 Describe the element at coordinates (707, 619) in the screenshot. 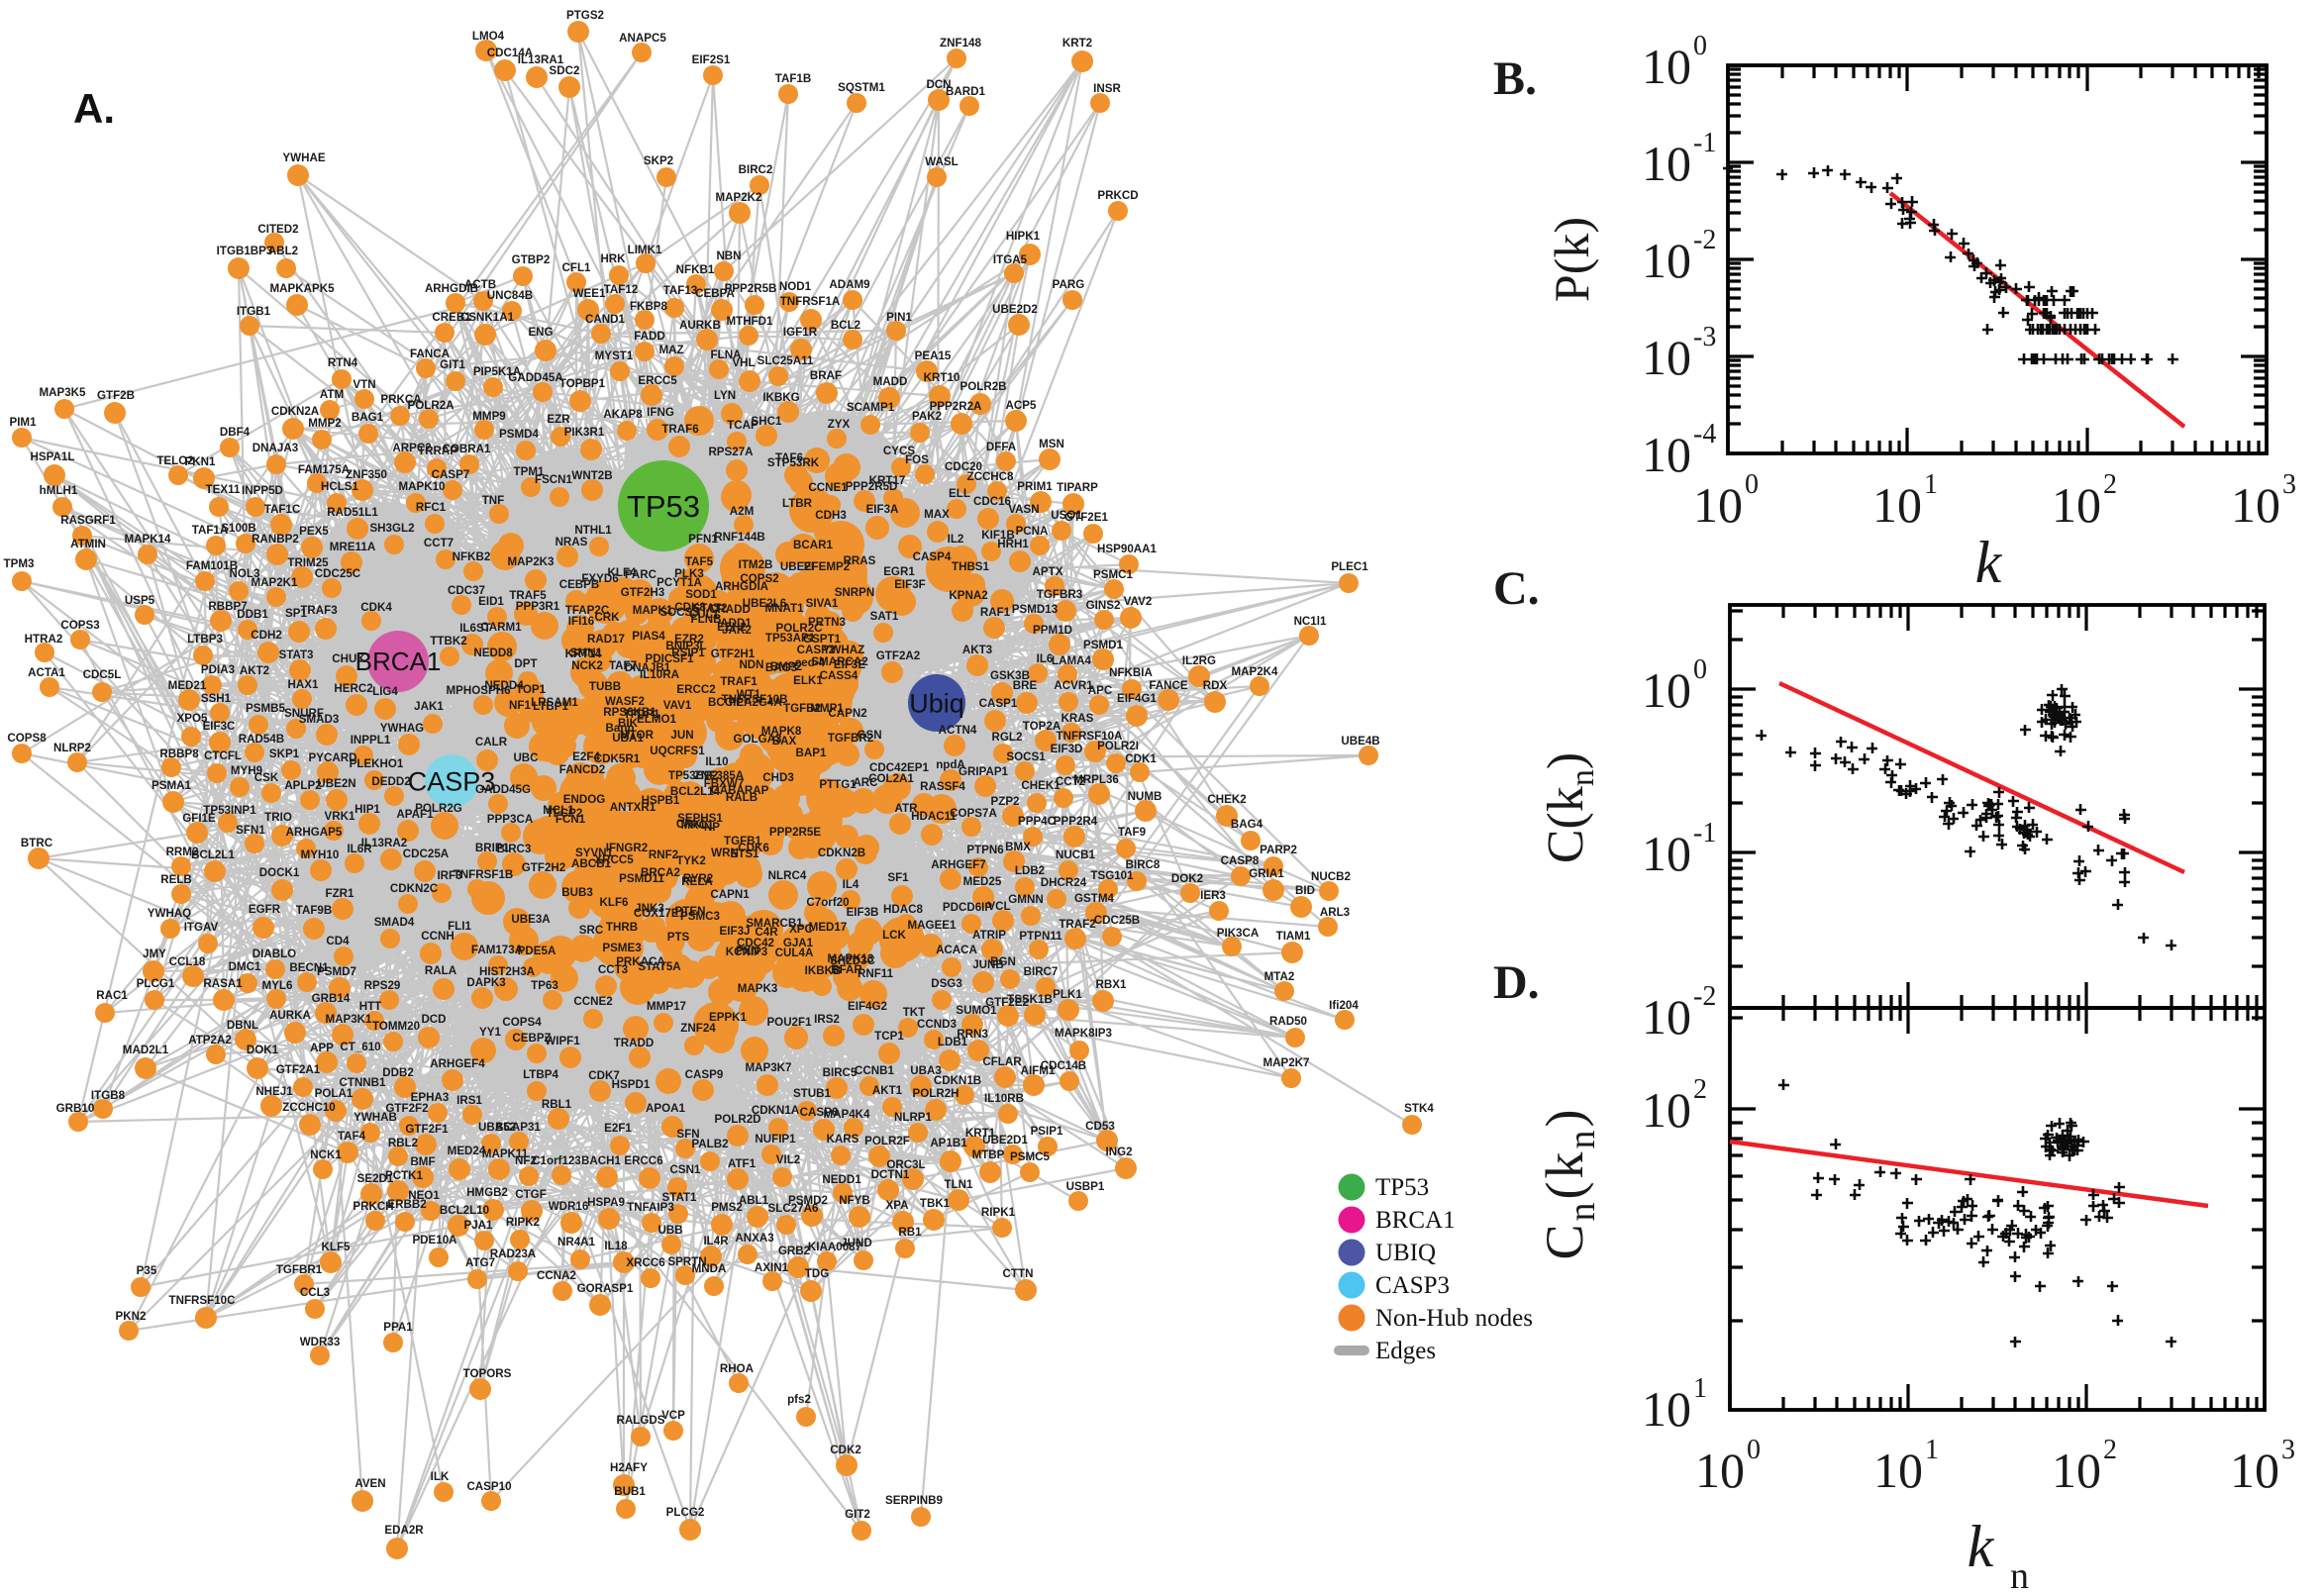

I see `svg-text: FLNB` at that location.